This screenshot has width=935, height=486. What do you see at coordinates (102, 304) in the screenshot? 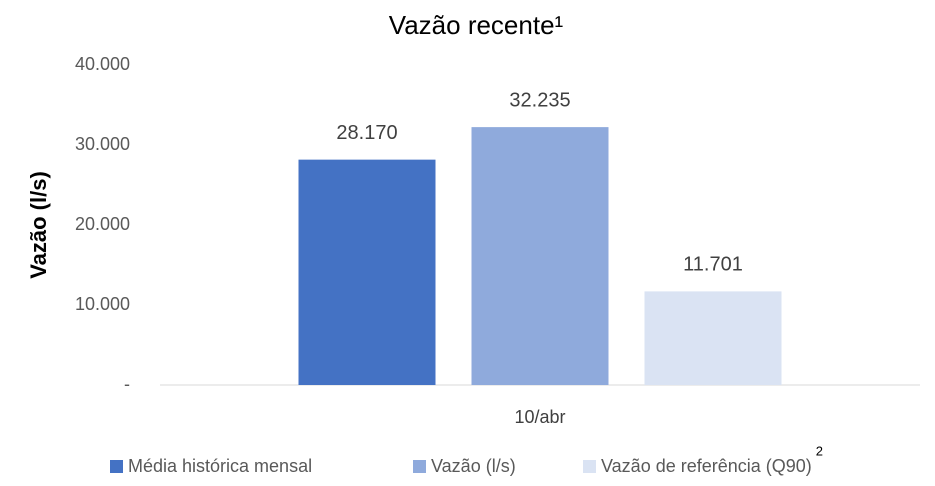
I see `y-tick-label: 10.000` at bounding box center [102, 304].